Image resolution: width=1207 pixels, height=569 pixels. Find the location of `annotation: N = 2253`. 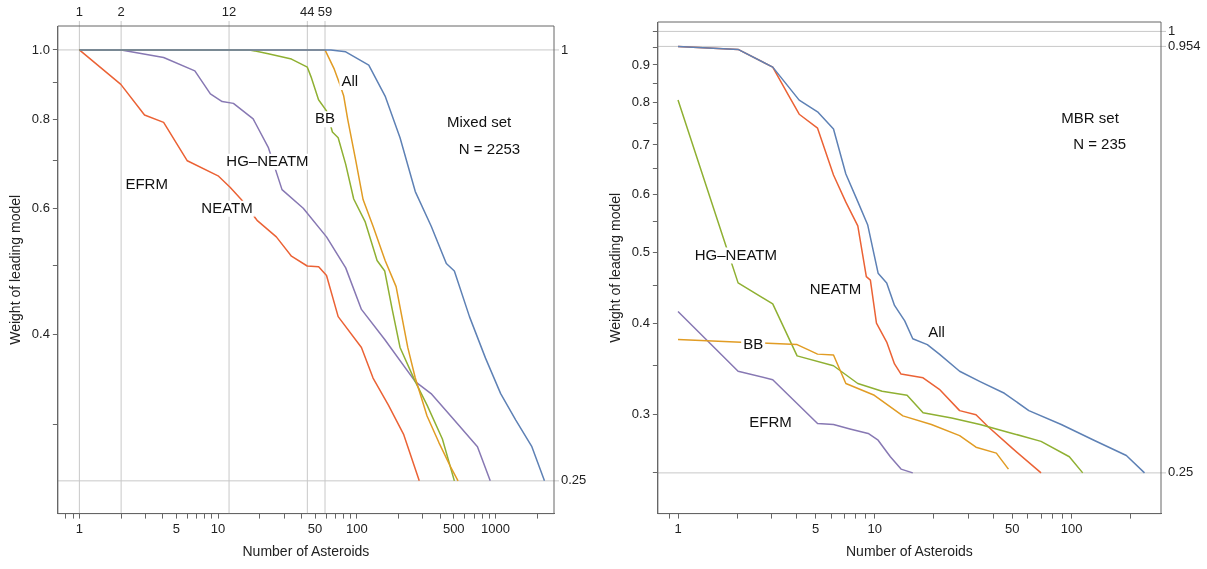

annotation: N = 2253 is located at coordinates (489, 148).